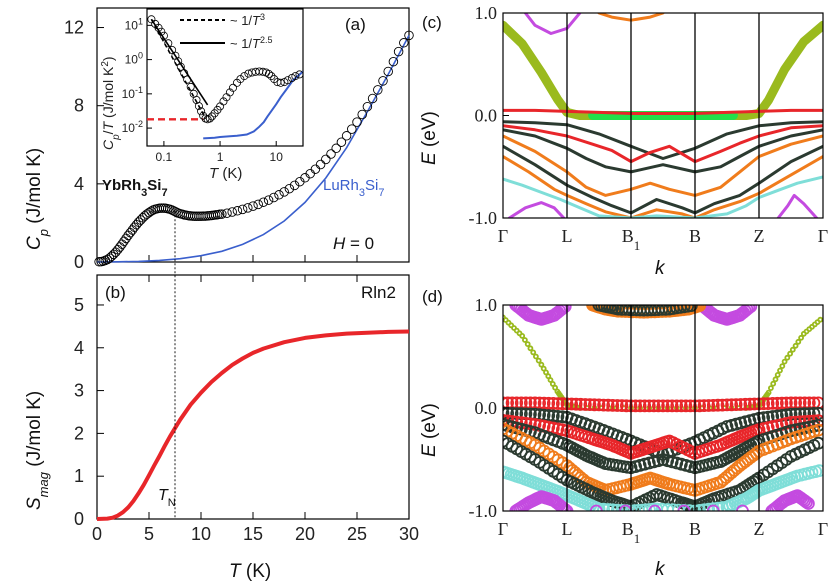  Describe the element at coordinates (132, 93) in the screenshot. I see `inset-ytick-label: 10-1` at that location.